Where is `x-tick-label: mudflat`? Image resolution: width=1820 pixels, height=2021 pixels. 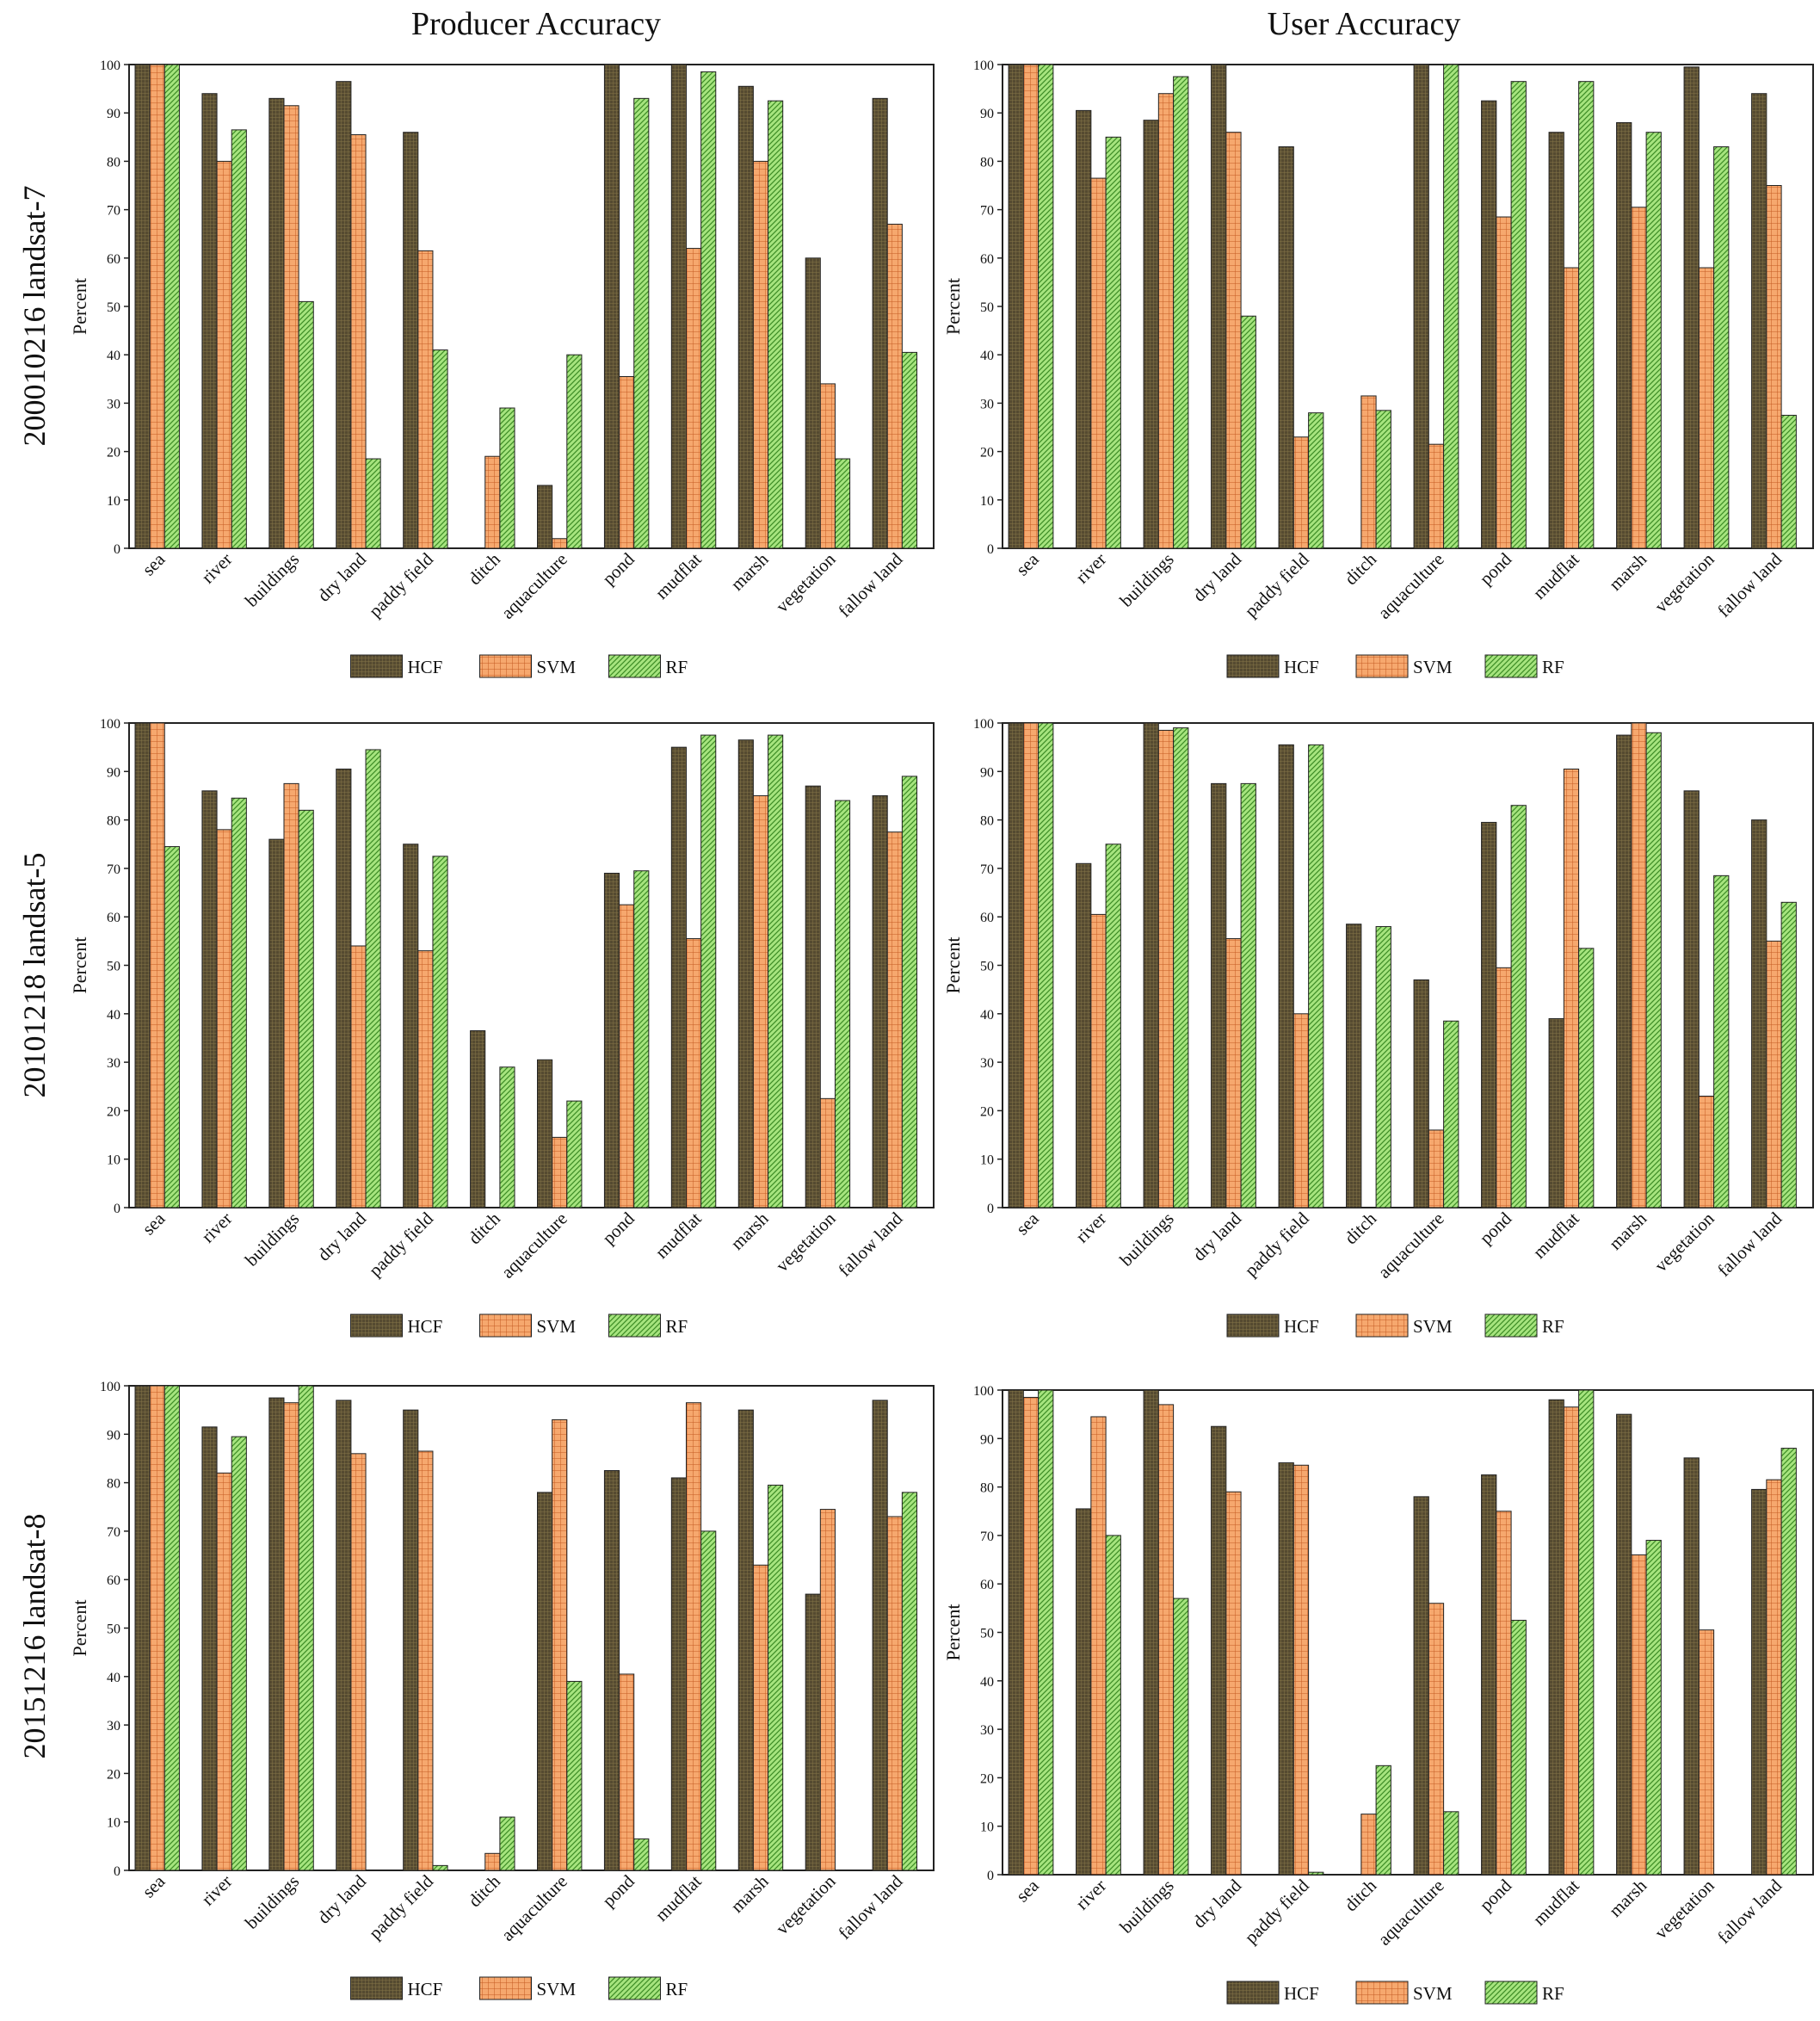 x-tick-label: mudflat is located at coordinates (1556, 1902).